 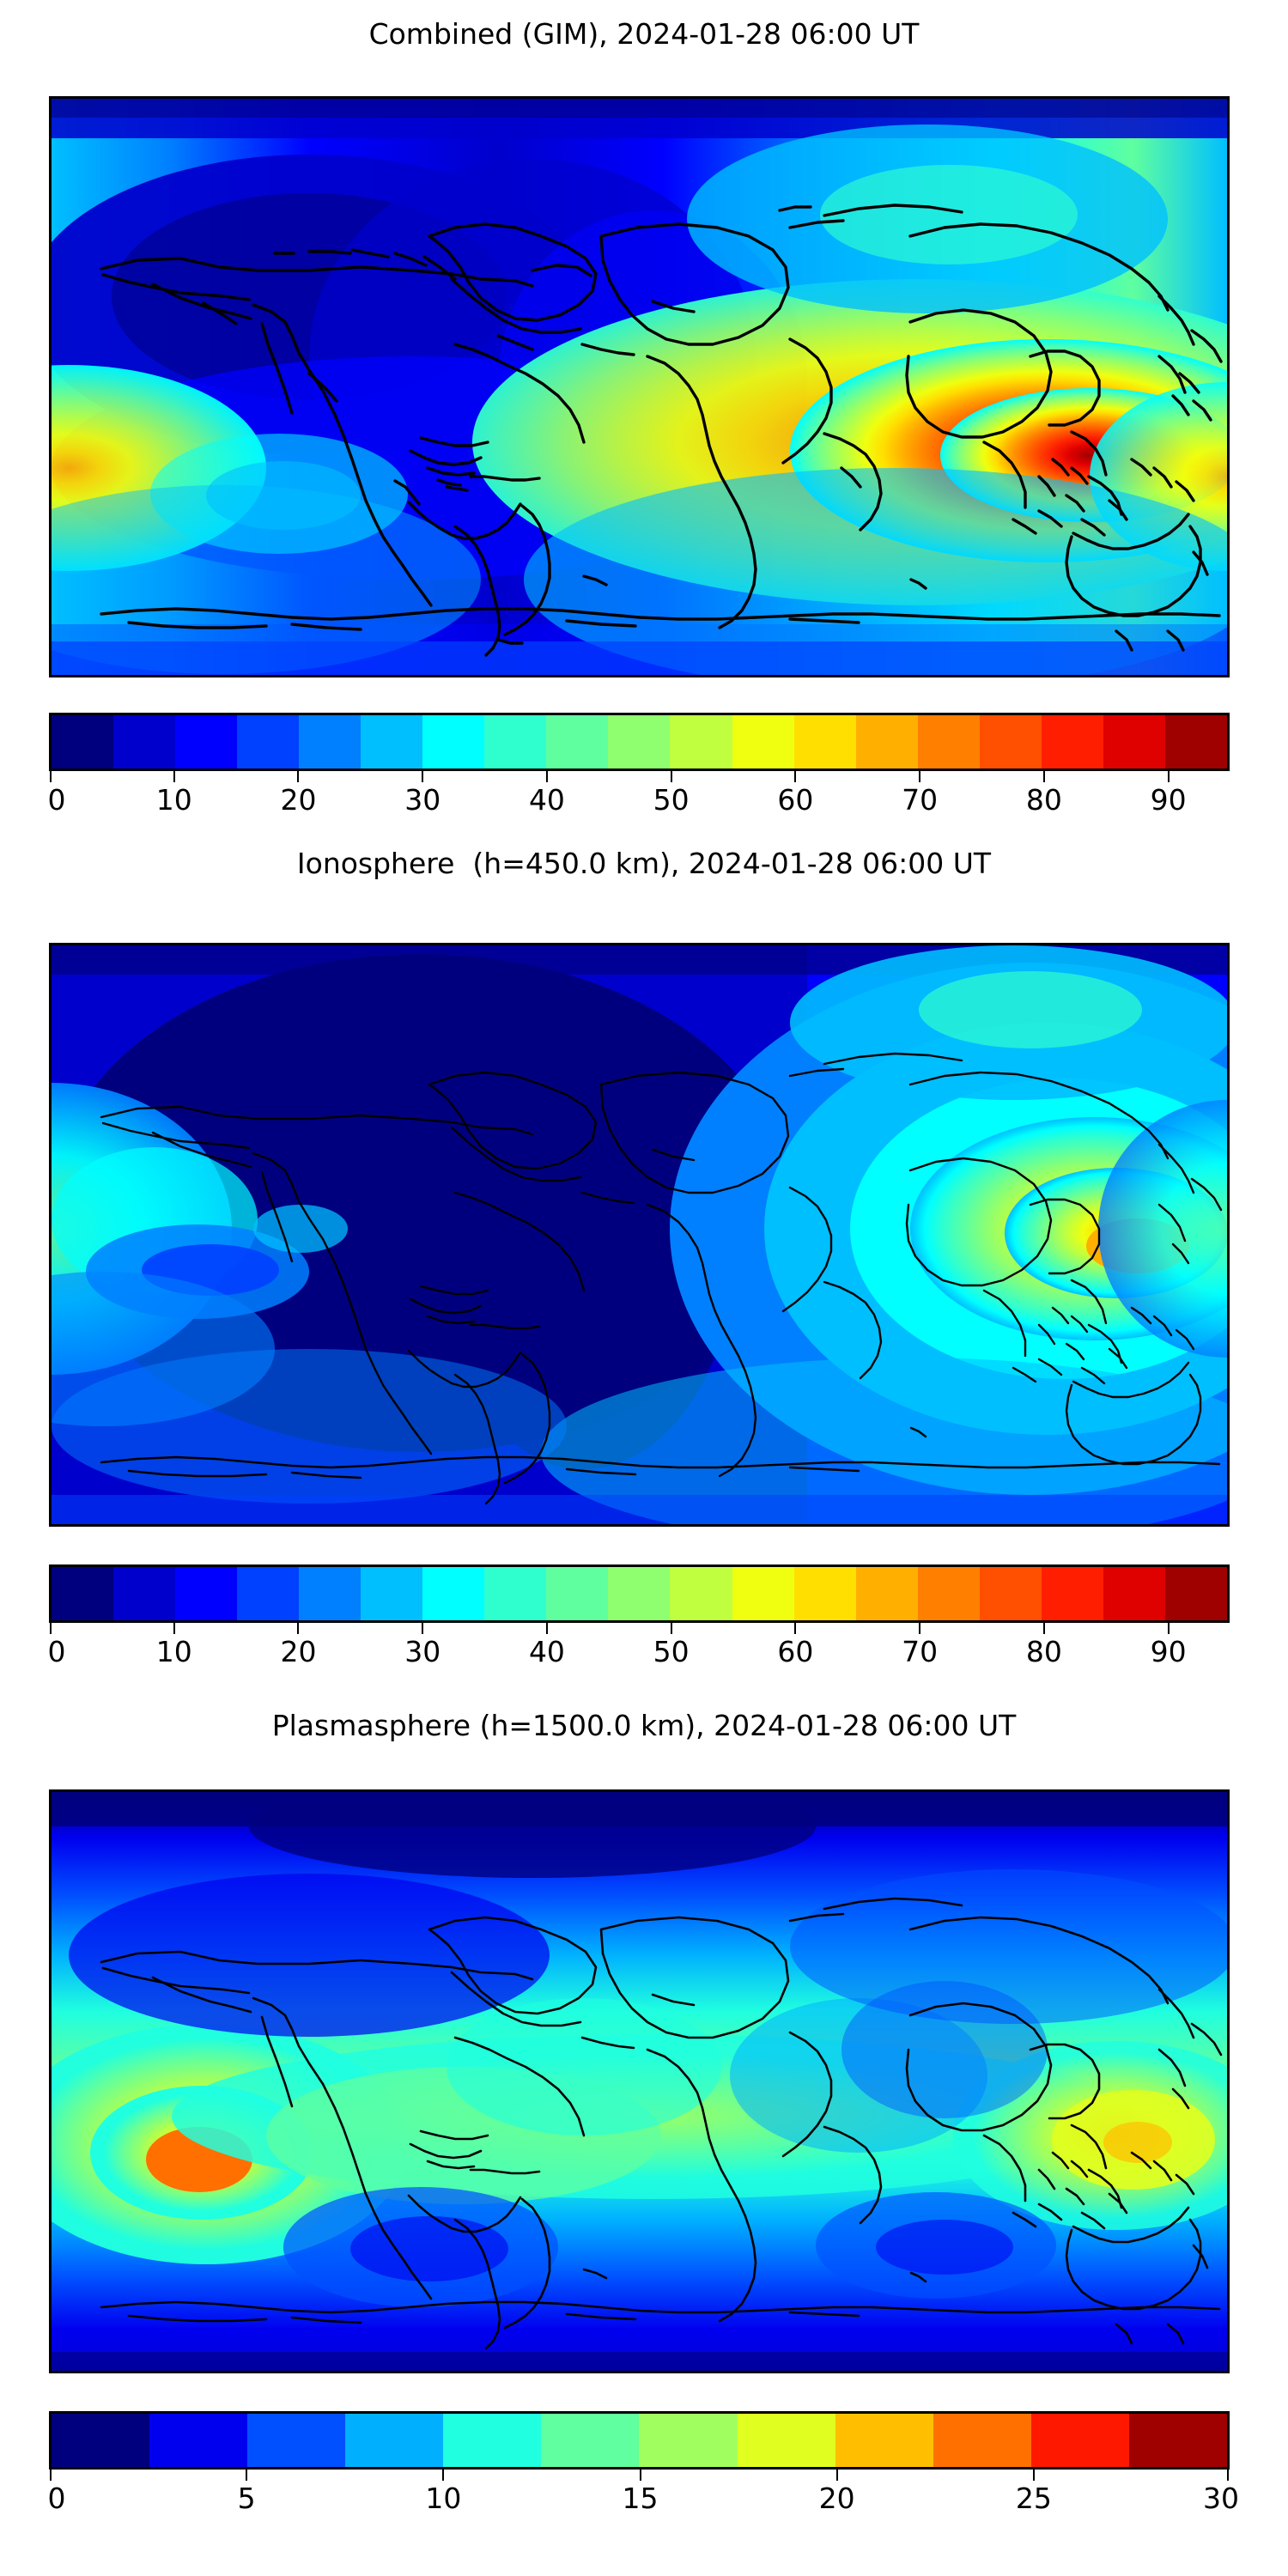 I want to click on colorbar-ionosphere: 0 10 20 30 40 50 60 70 80 90, so click(x=639, y=1620).